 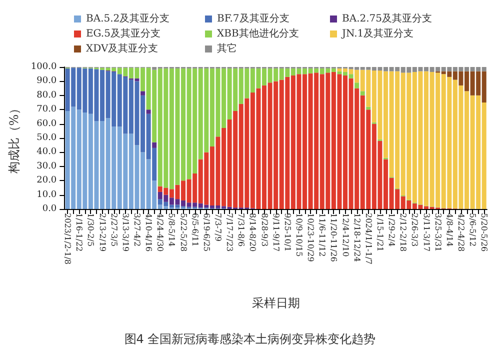 What do you see at coordinates (123, 34) in the screenshot?
I see `legend-label: EG.5及其亚分支` at bounding box center [123, 34].